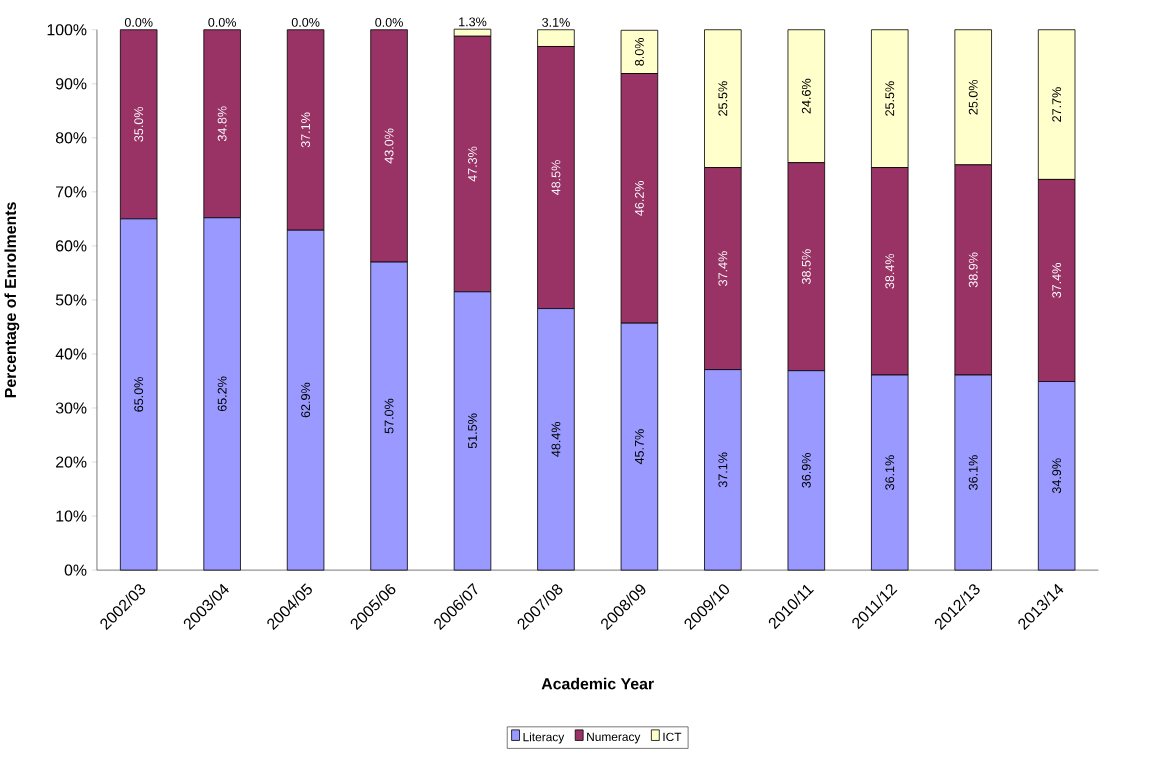  Describe the element at coordinates (1057, 476) in the screenshot. I see `data-label: 34.9%` at that location.